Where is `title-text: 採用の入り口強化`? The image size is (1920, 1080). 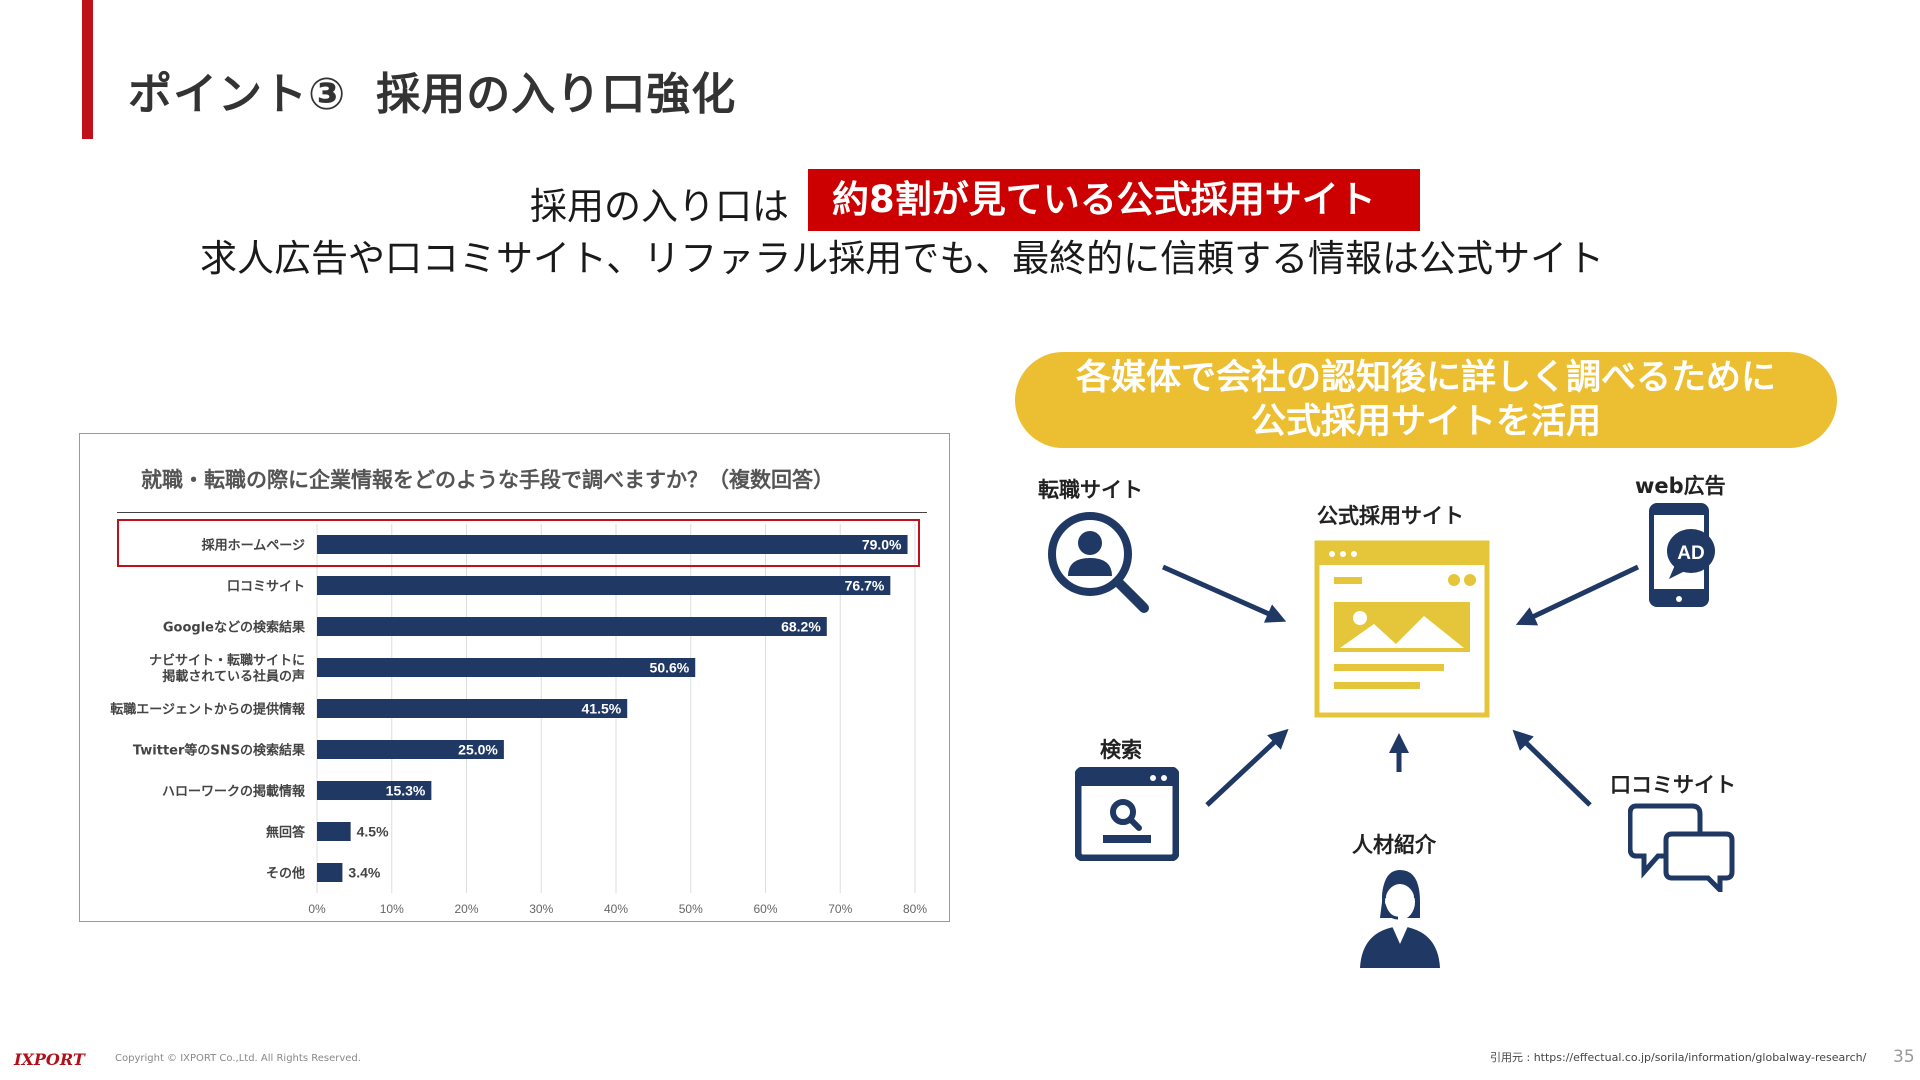 title-text: 採用の入り口強化 is located at coordinates (556, 94).